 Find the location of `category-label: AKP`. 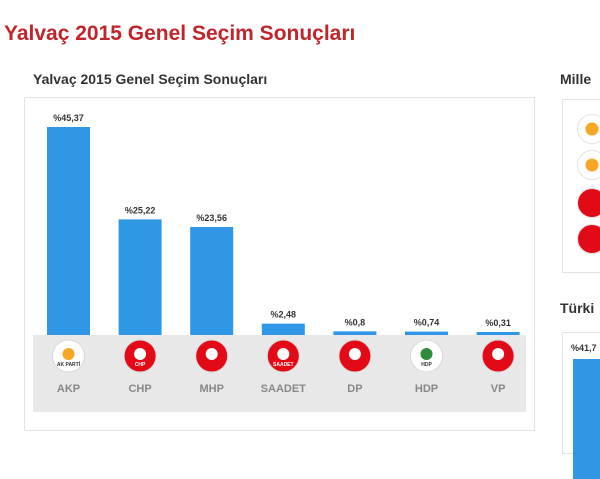

category-label: AKP is located at coordinates (68, 389).